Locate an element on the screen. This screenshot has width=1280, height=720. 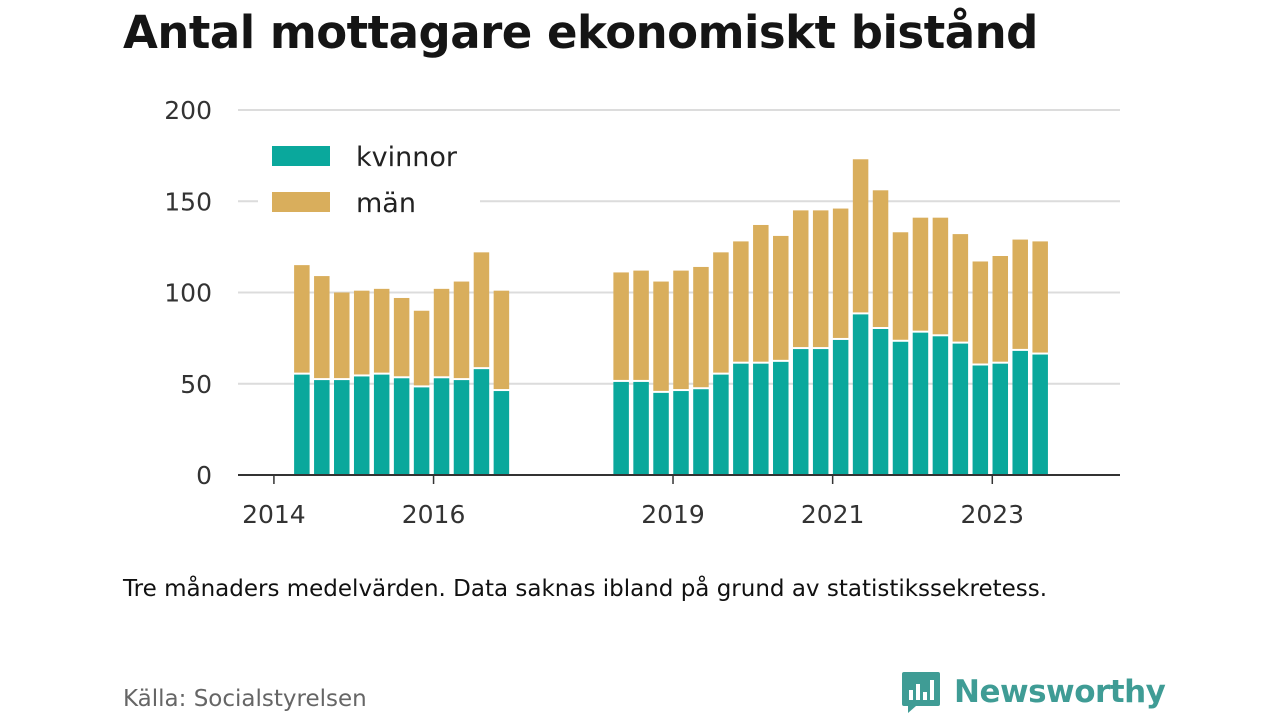
legend: kvinnor män is located at coordinates (369, 180).